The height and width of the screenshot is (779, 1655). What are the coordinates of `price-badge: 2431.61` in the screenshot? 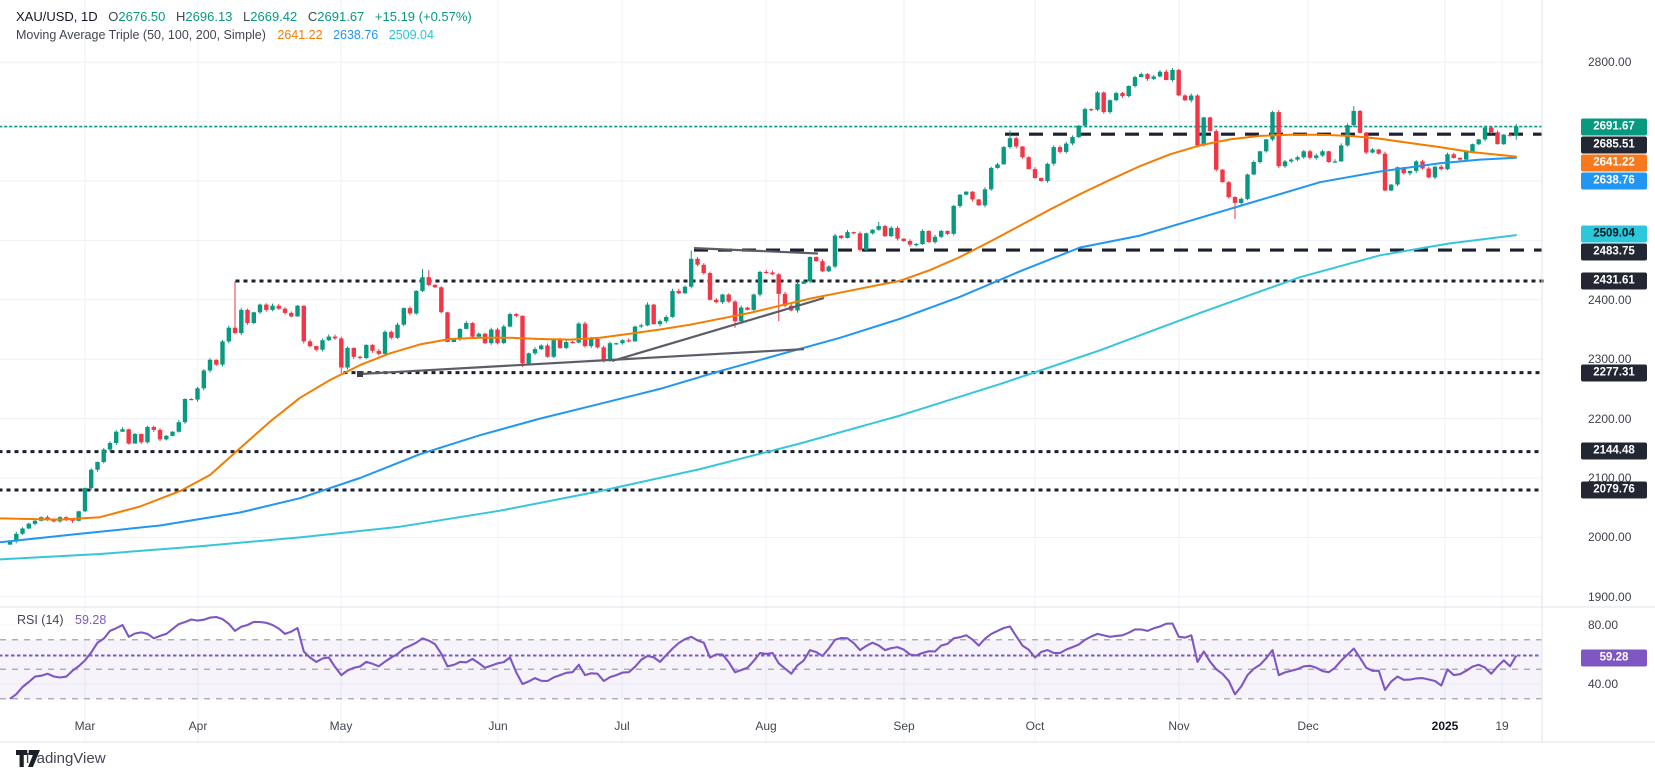 It's located at (1614, 281).